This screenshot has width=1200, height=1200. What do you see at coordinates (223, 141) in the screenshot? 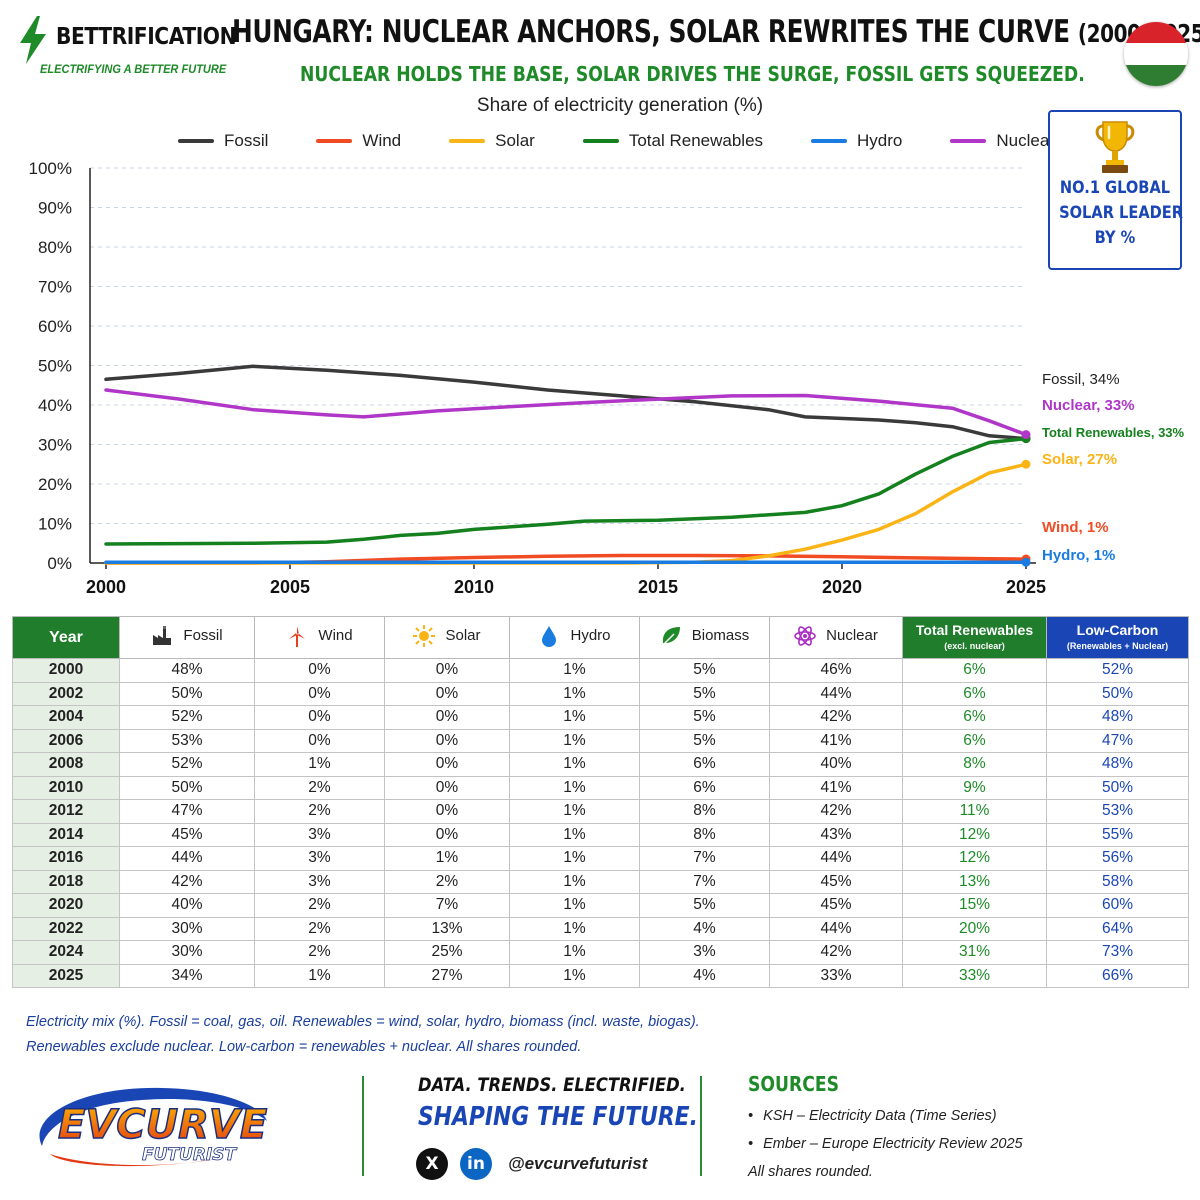
I see `legend-item-fossil: Fossil` at bounding box center [223, 141].